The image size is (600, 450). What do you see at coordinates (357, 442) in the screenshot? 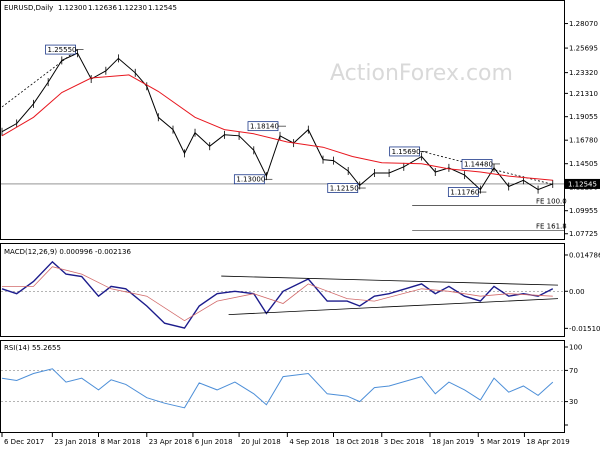
I see `x-tick-label: 18 Oct 2018` at bounding box center [357, 442].